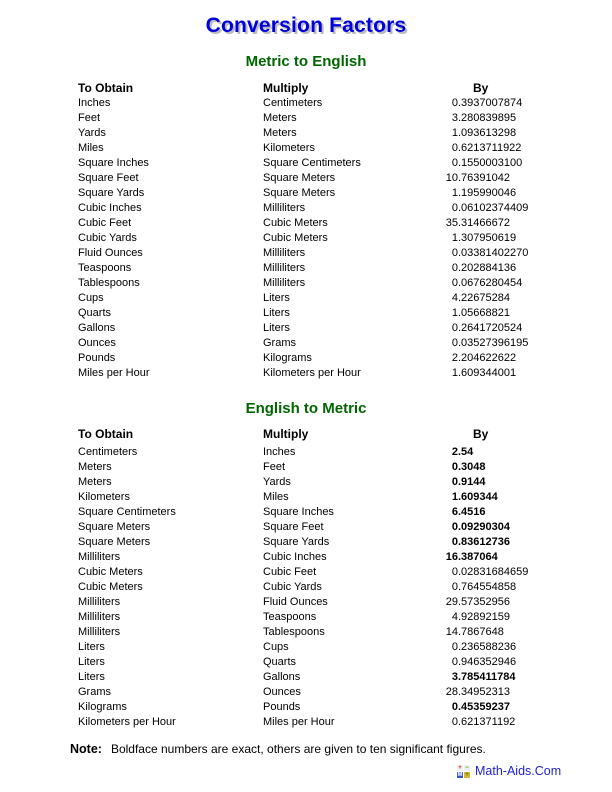  What do you see at coordinates (104, 497) in the screenshot?
I see `to-obtain-cell: Kilometers` at bounding box center [104, 497].